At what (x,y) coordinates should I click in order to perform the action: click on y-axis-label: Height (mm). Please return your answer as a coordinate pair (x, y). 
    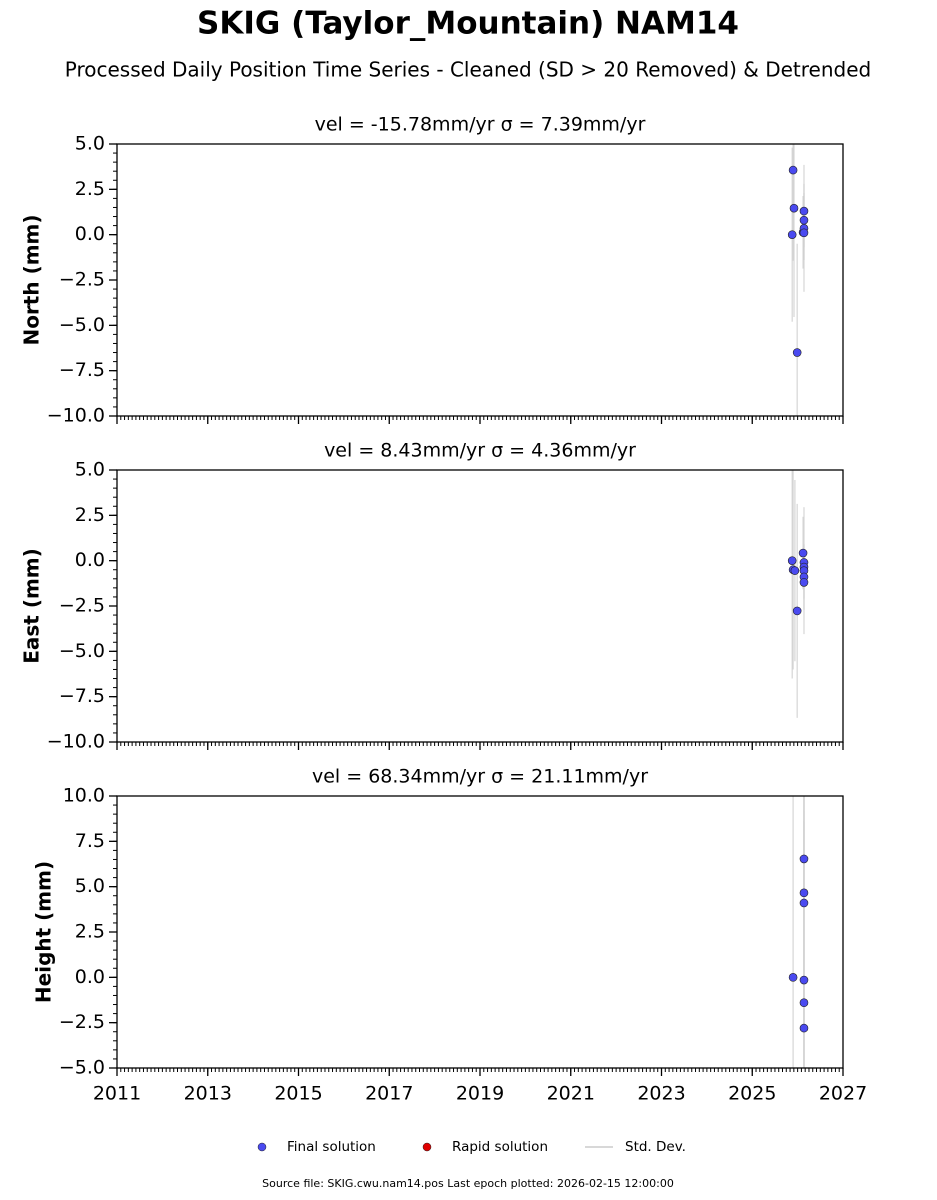
    Looking at the image, I should click on (43, 932).